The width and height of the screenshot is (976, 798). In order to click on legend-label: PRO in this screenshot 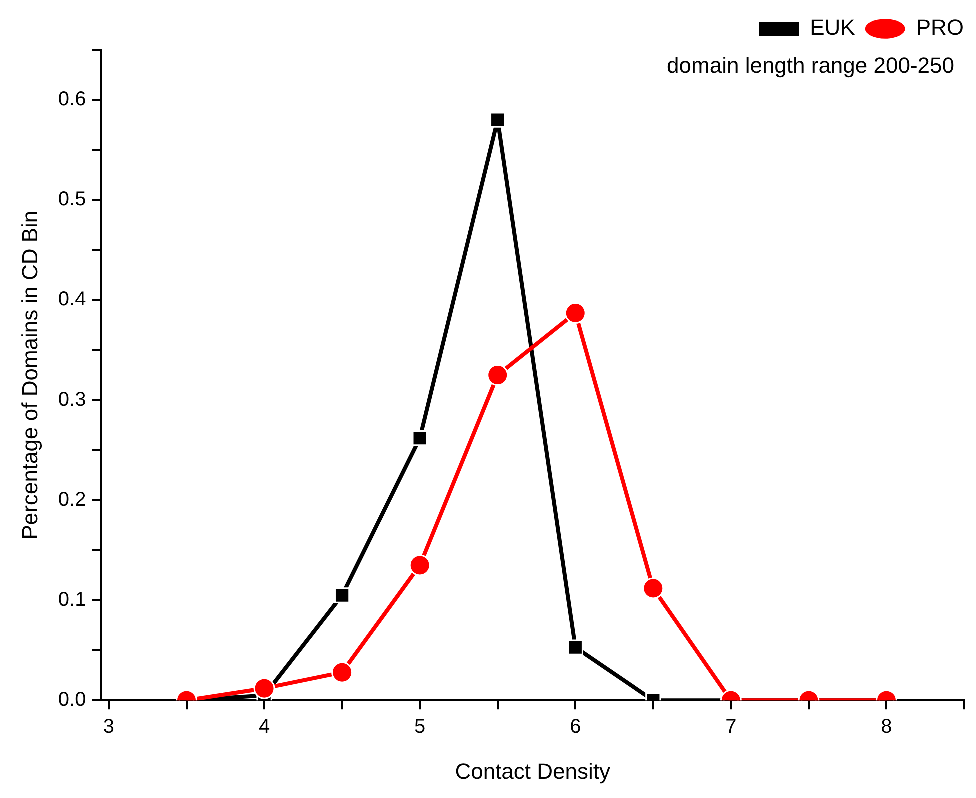, I will do `click(940, 27)`.